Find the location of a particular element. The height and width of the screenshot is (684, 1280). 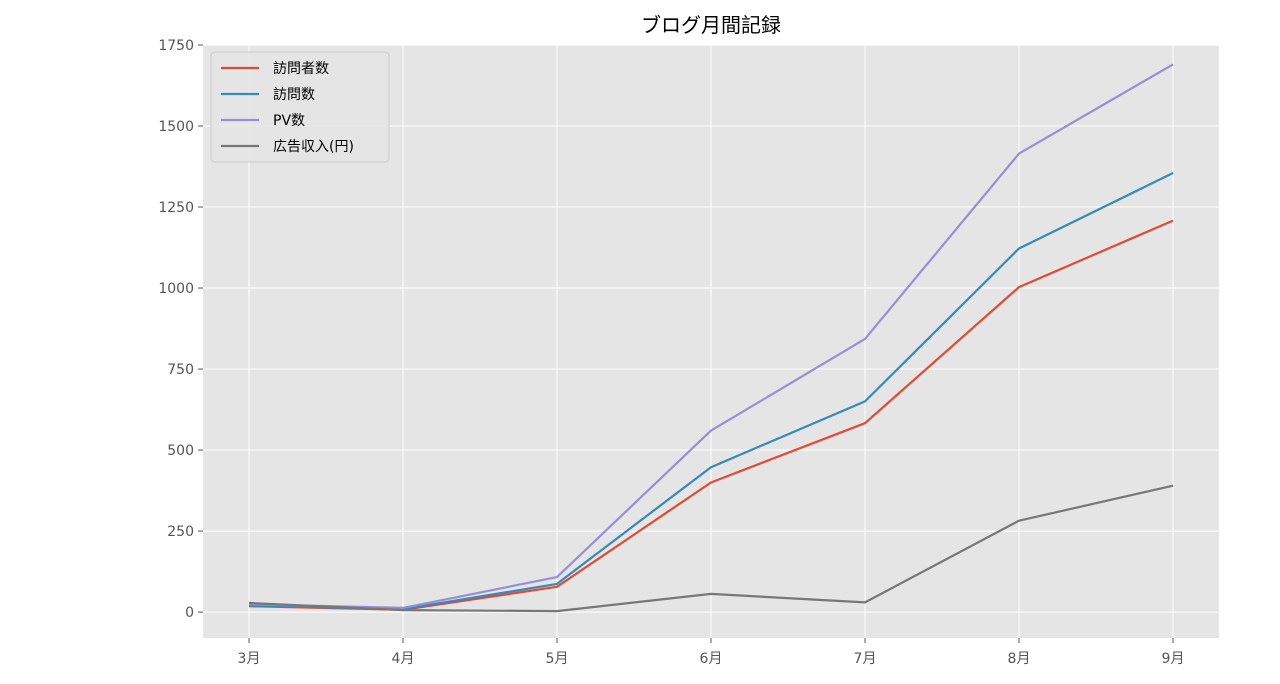

y-tick-label: 250 is located at coordinates (180, 532).